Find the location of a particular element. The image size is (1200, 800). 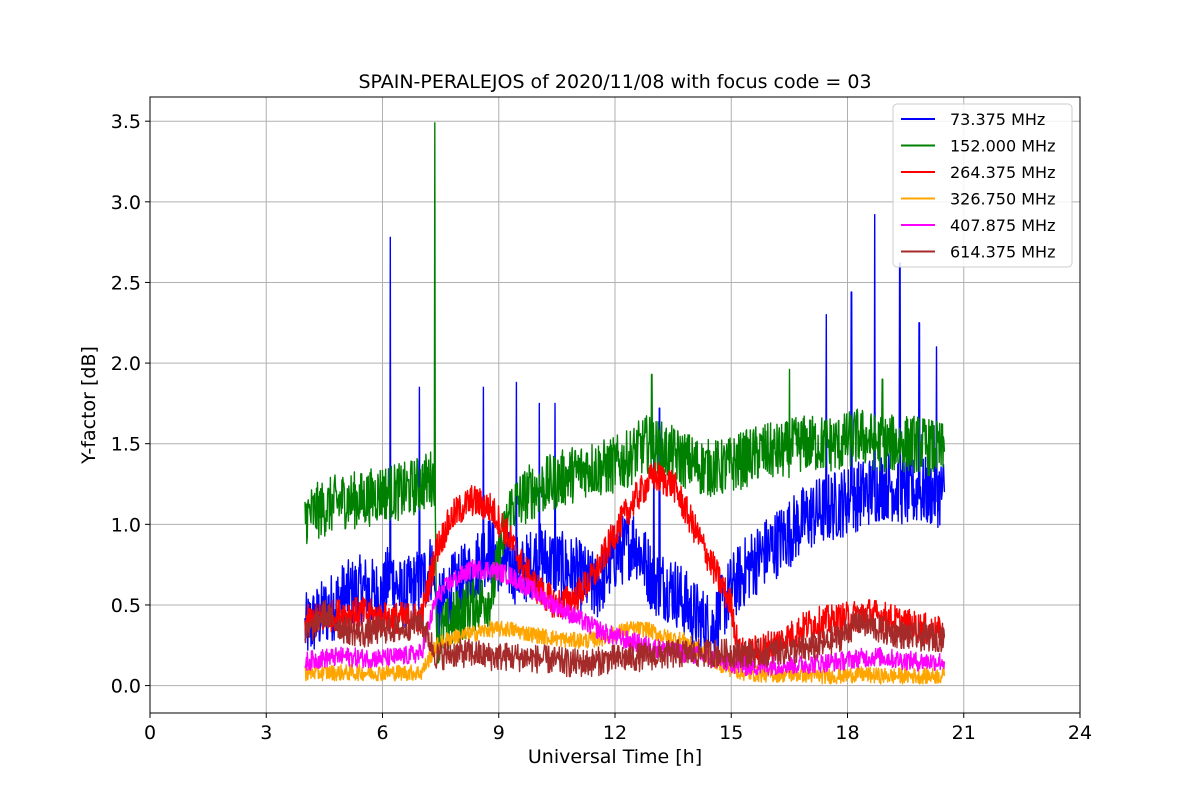

legend-label: 614.375 MHz is located at coordinates (1002, 252).